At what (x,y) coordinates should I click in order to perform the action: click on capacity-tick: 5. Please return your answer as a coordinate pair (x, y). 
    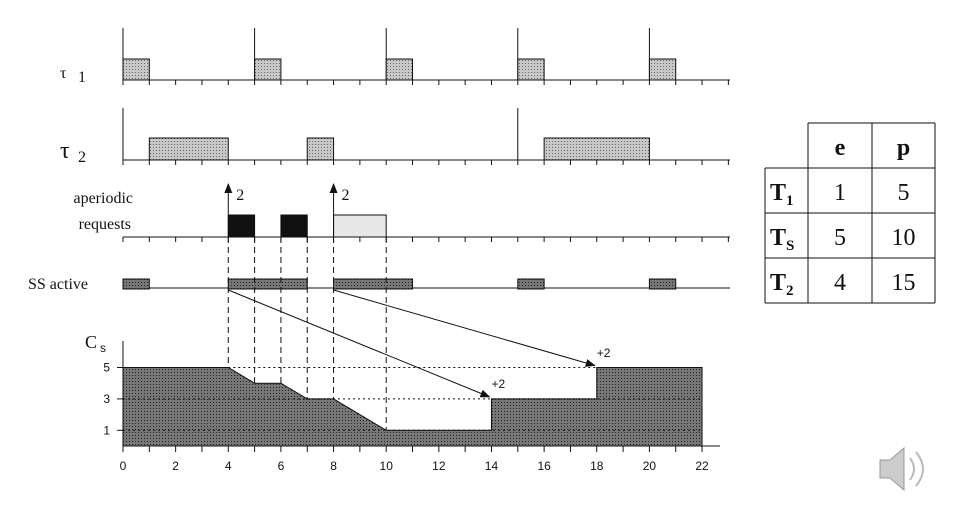
    Looking at the image, I should click on (106, 368).